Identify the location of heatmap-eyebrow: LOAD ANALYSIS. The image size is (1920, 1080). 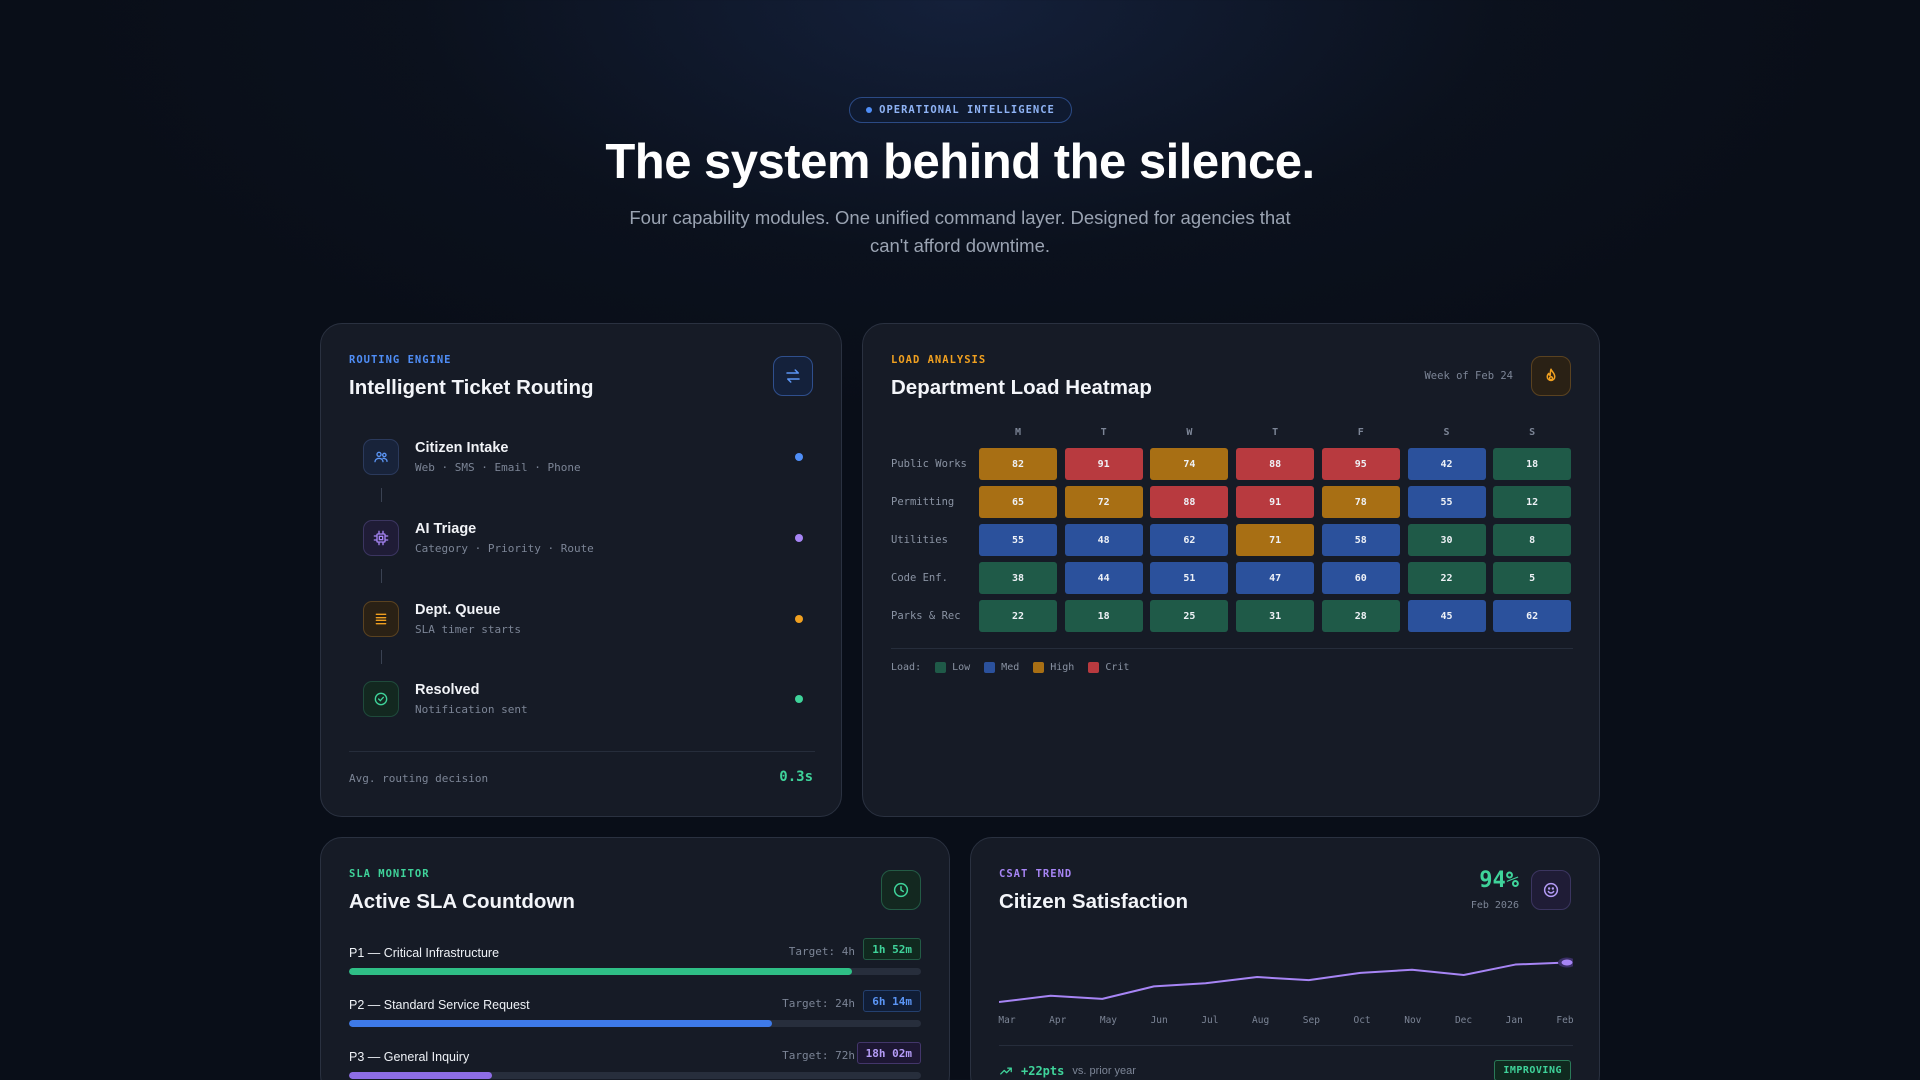
(939, 360).